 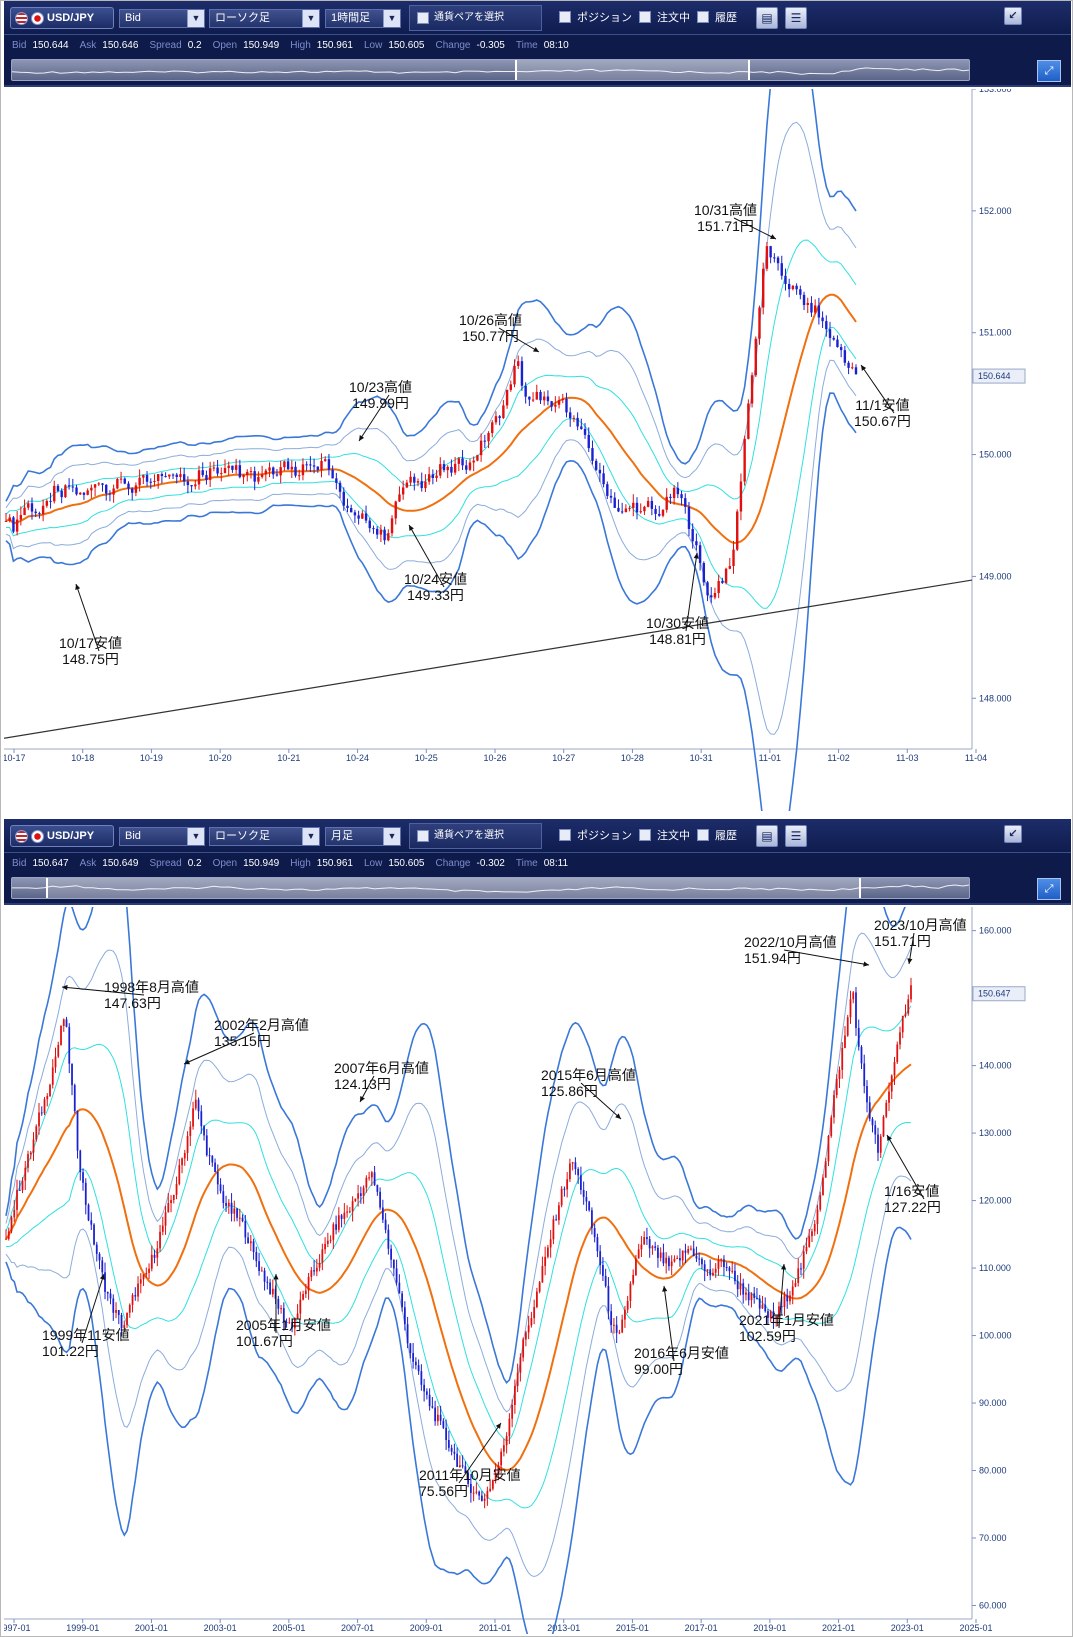 What do you see at coordinates (15, 758) in the screenshot?
I see `x-tick-label: 10-17` at bounding box center [15, 758].